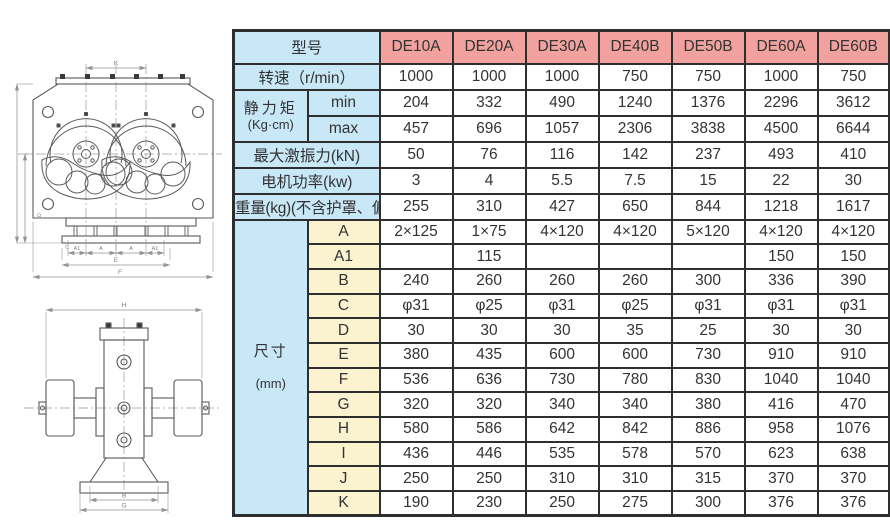 The image size is (890, 521). Describe the element at coordinates (270, 367) in the screenshot. I see `group-label: 尺寸 (mm)` at that location.